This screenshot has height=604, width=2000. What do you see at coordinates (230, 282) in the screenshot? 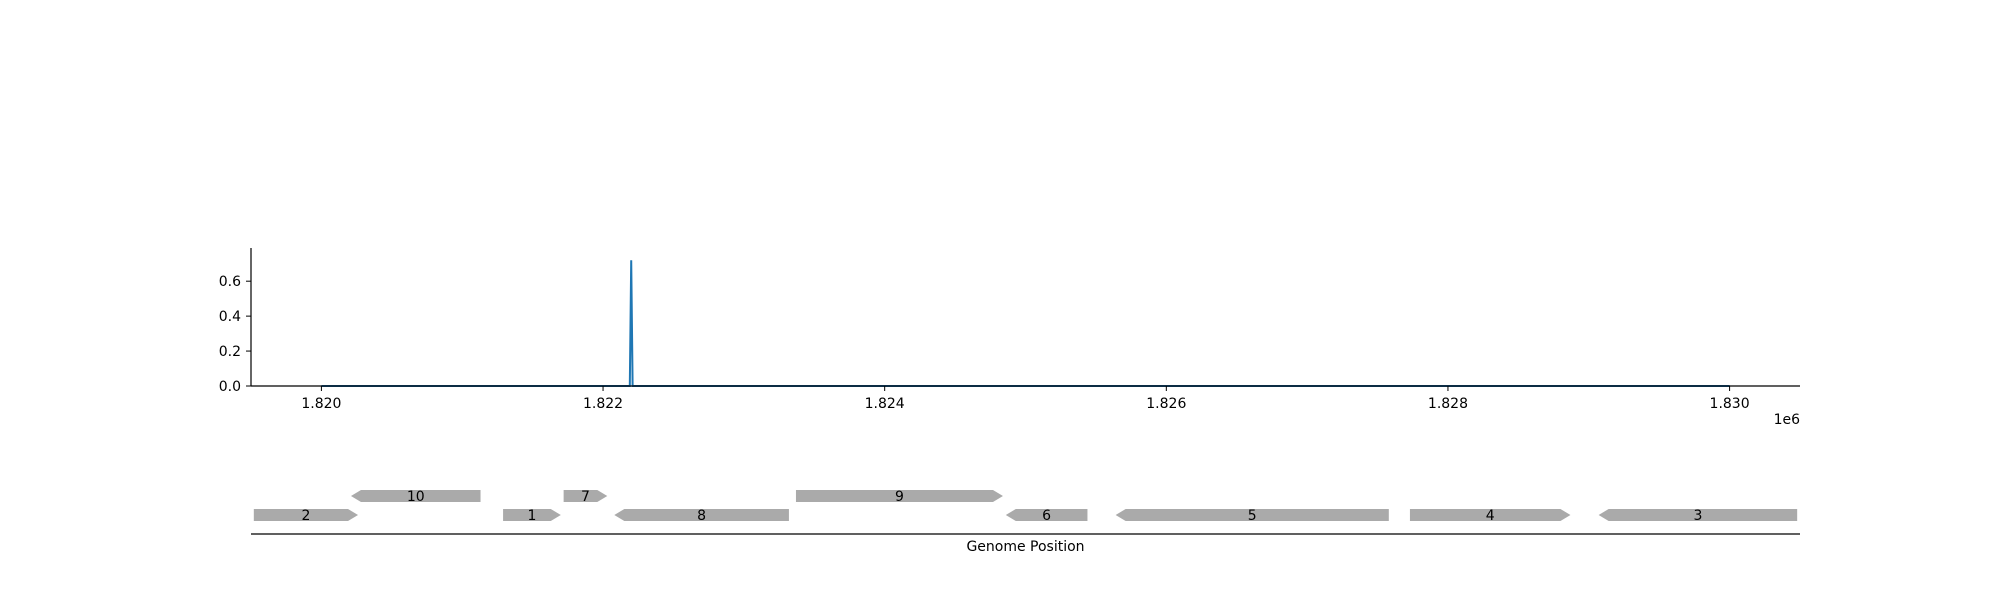
I see `y-tick-label: 0.6` at bounding box center [230, 282].